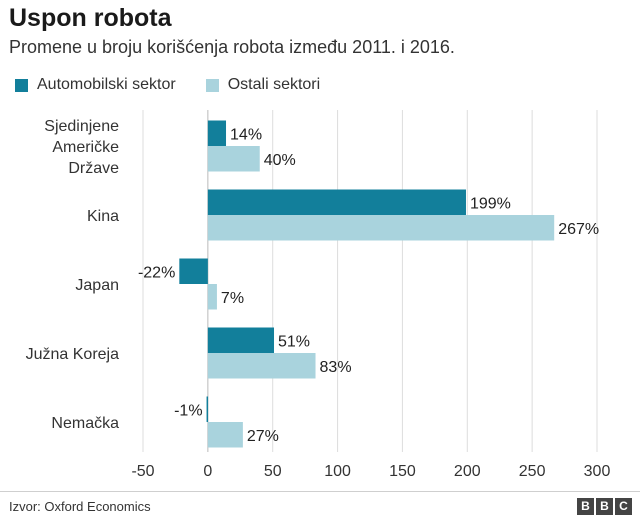 This screenshot has height=520, width=640. I want to click on footer-divider, so click(320, 491).